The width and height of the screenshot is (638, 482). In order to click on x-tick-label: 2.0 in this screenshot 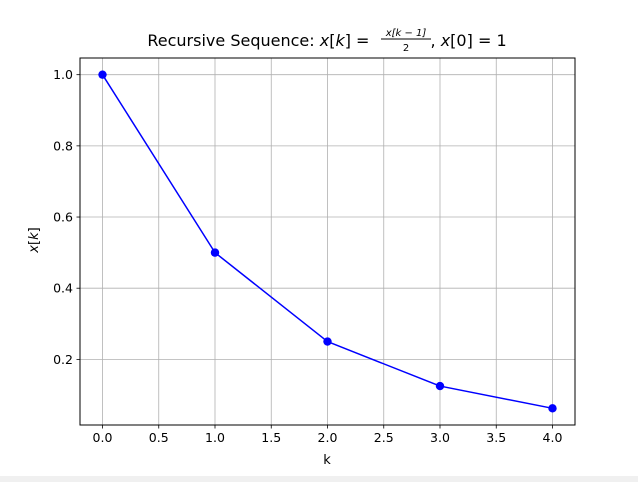, I will do `click(328, 437)`.